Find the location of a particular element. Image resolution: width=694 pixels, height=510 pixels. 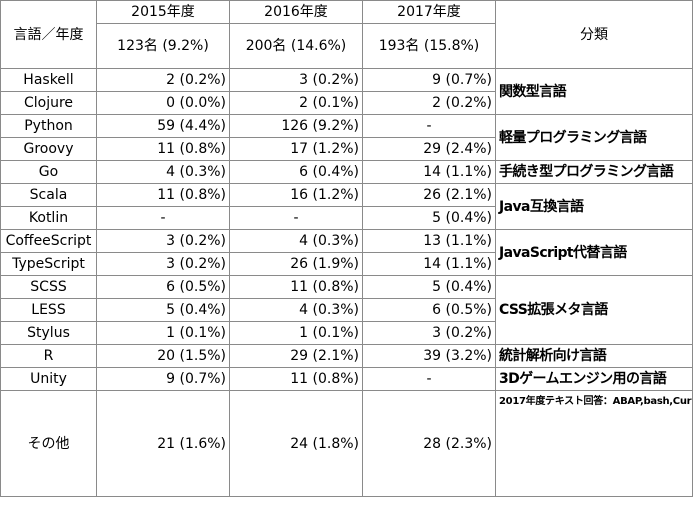

value-2017: 2 (0.2%) is located at coordinates (429, 103).